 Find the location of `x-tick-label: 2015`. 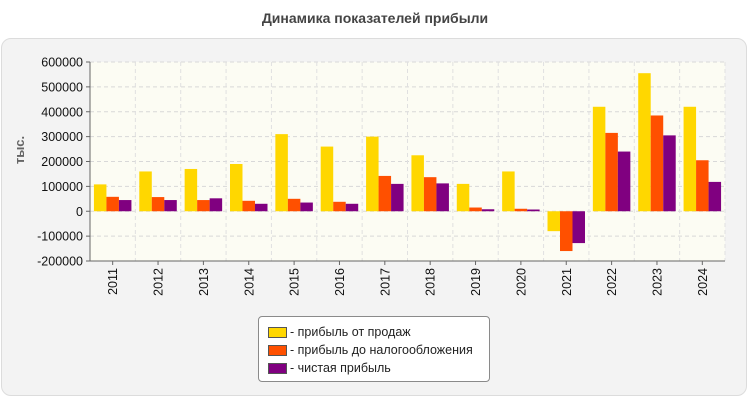

x-tick-label: 2015 is located at coordinates (295, 282).